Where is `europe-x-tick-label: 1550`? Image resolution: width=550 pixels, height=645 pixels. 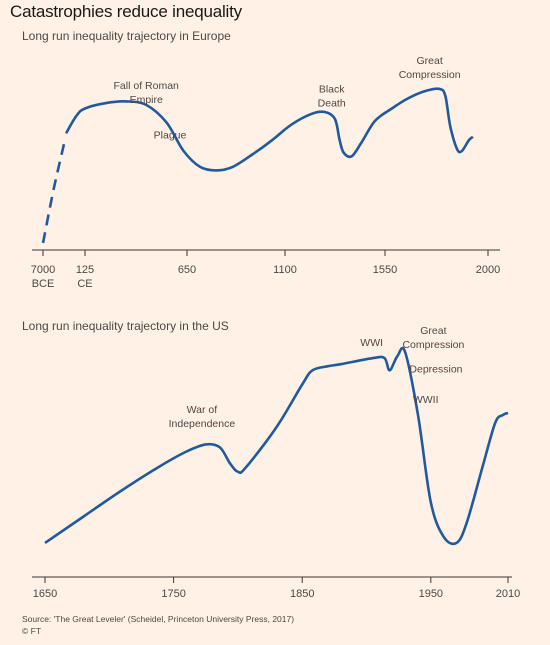
europe-x-tick-label: 1550 is located at coordinates (385, 270).